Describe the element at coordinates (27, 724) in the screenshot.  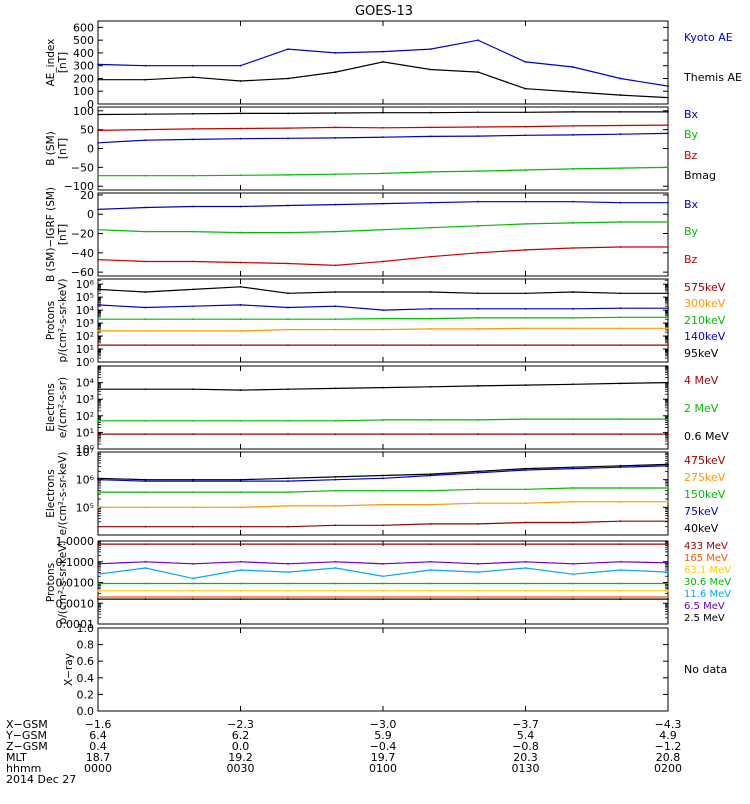
I see `x-info-row-label: X−GSM` at that location.